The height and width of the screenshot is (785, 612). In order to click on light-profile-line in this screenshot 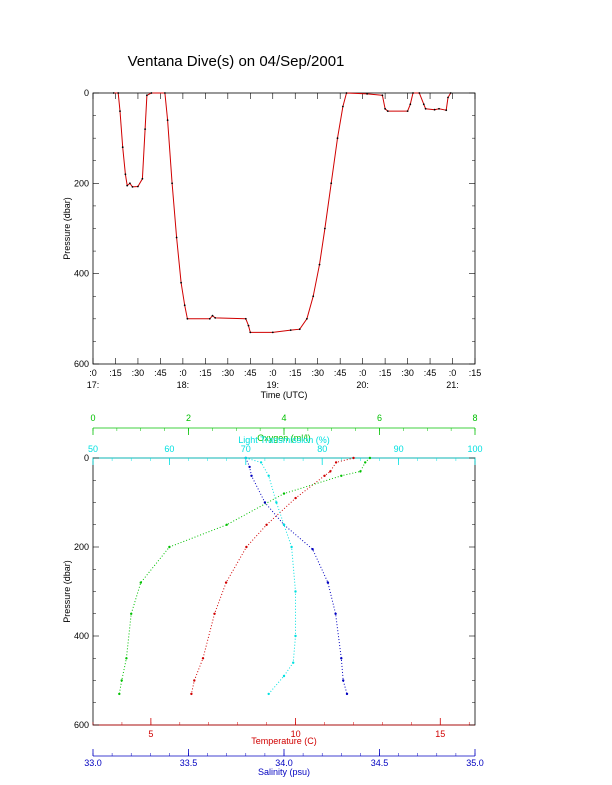, I will do `click(270, 576)`.